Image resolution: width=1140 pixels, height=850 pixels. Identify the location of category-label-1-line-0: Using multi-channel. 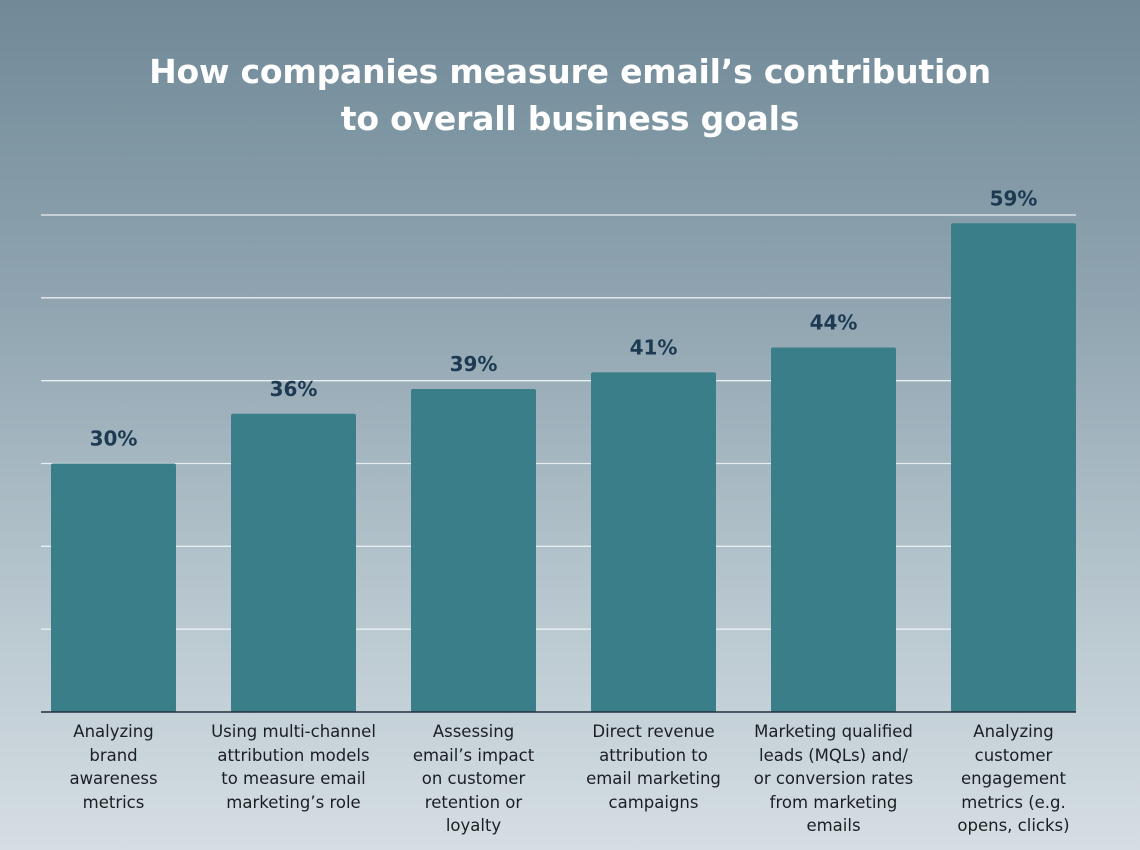
(293, 731).